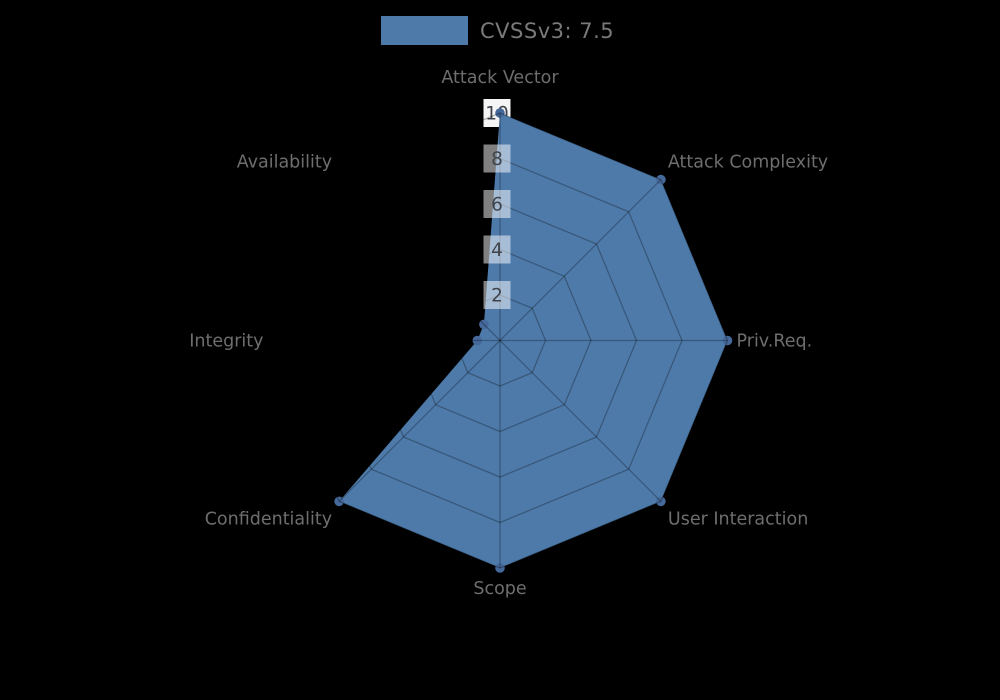 This screenshot has height=700, width=1000. I want to click on r-tick-label-6: 6, so click(497, 205).